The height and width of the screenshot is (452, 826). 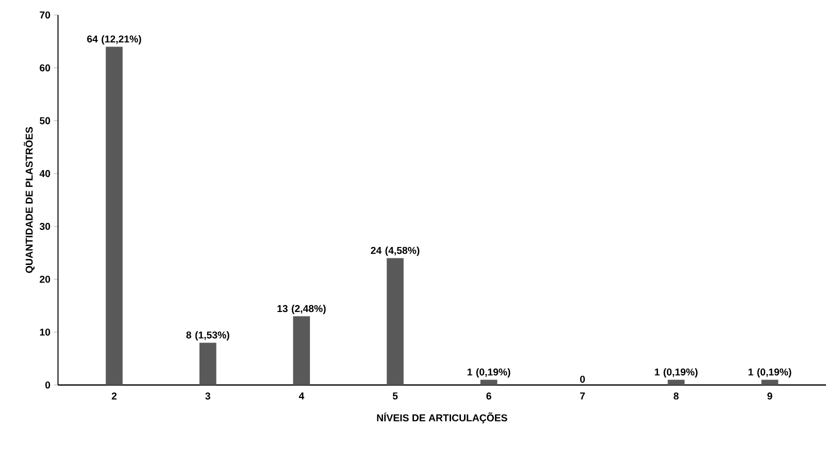 What do you see at coordinates (302, 309) in the screenshot?
I see `data-label: 13 (2,48%)` at bounding box center [302, 309].